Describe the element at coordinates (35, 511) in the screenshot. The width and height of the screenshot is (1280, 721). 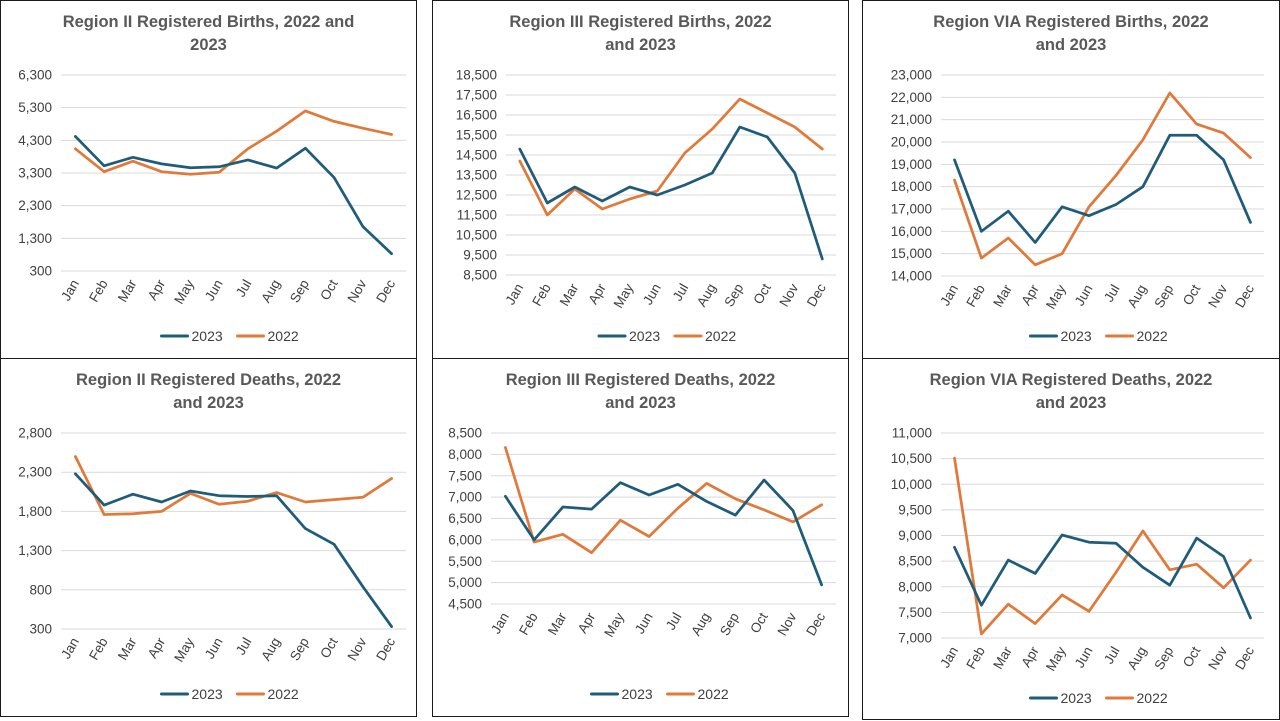
I see `y-tick-label: 1,800` at that location.